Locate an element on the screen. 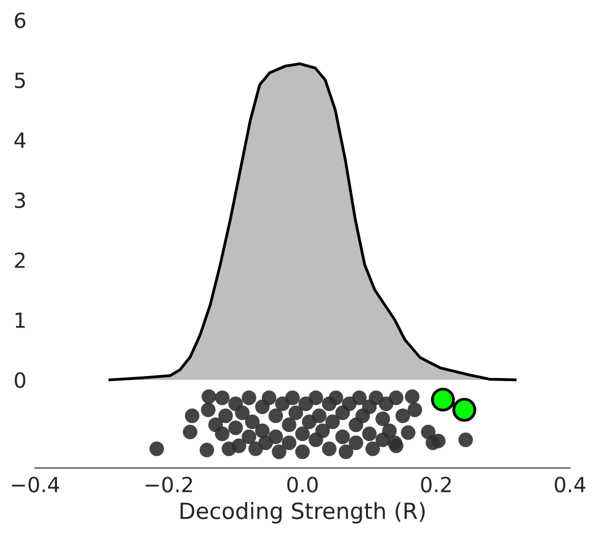 The width and height of the screenshot is (602, 533). x-tick-label: −0.2 is located at coordinates (169, 484).